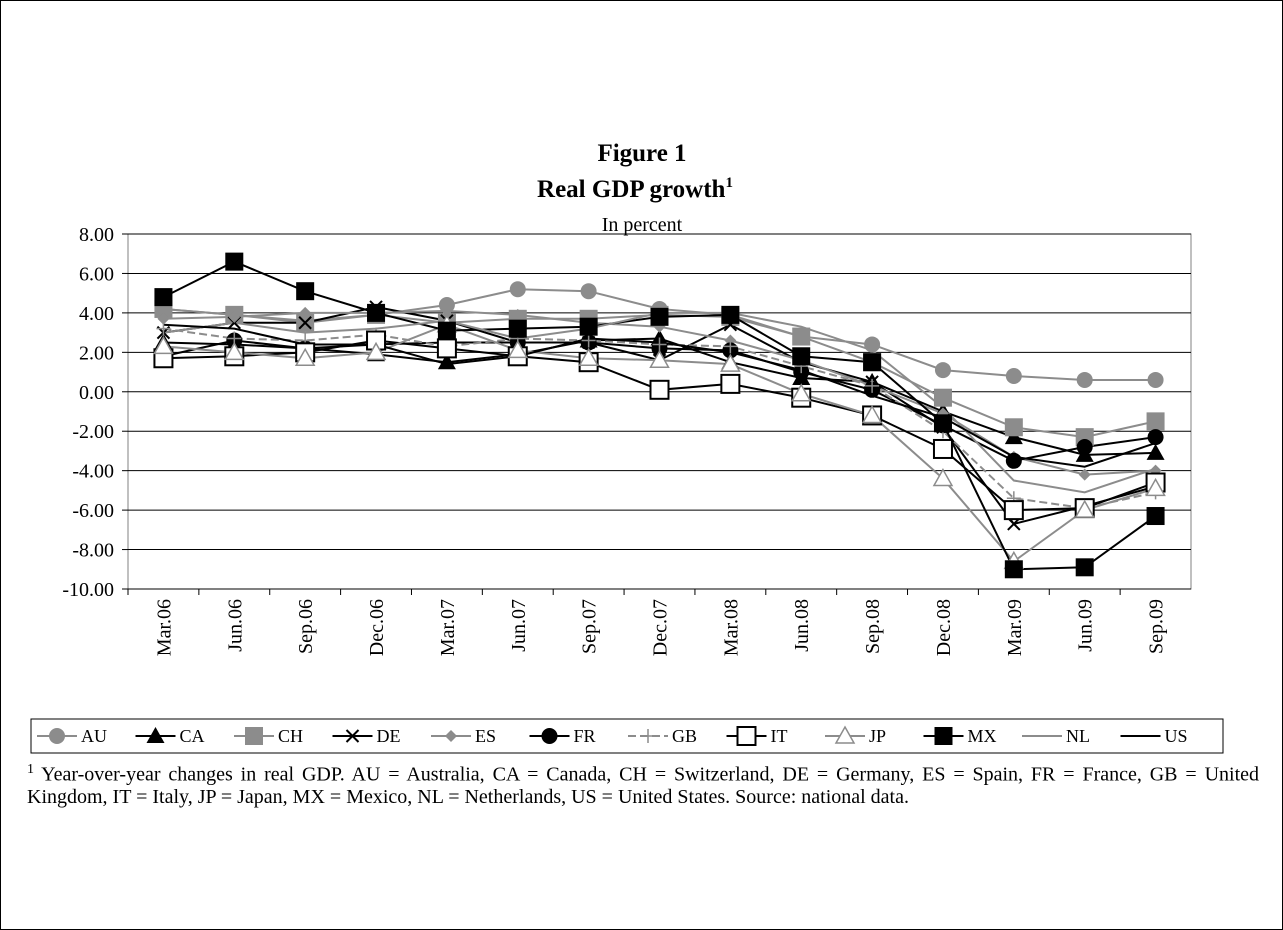 The image size is (1283, 930). What do you see at coordinates (729, 183) in the screenshot?
I see `subtitle-footnote-mark: 1` at bounding box center [729, 183].